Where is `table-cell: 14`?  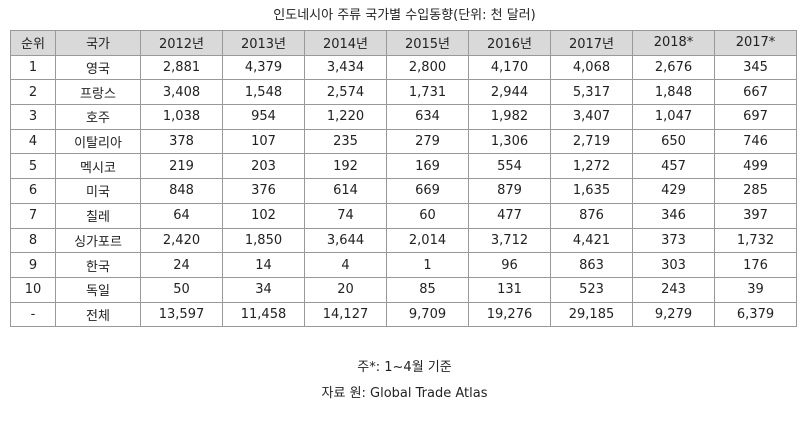 table-cell: 14 is located at coordinates (263, 265).